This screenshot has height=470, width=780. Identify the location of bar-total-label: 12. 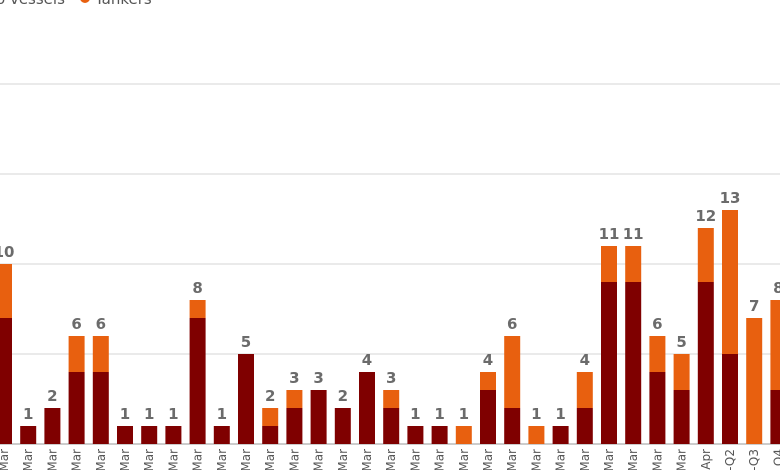
(705, 216).